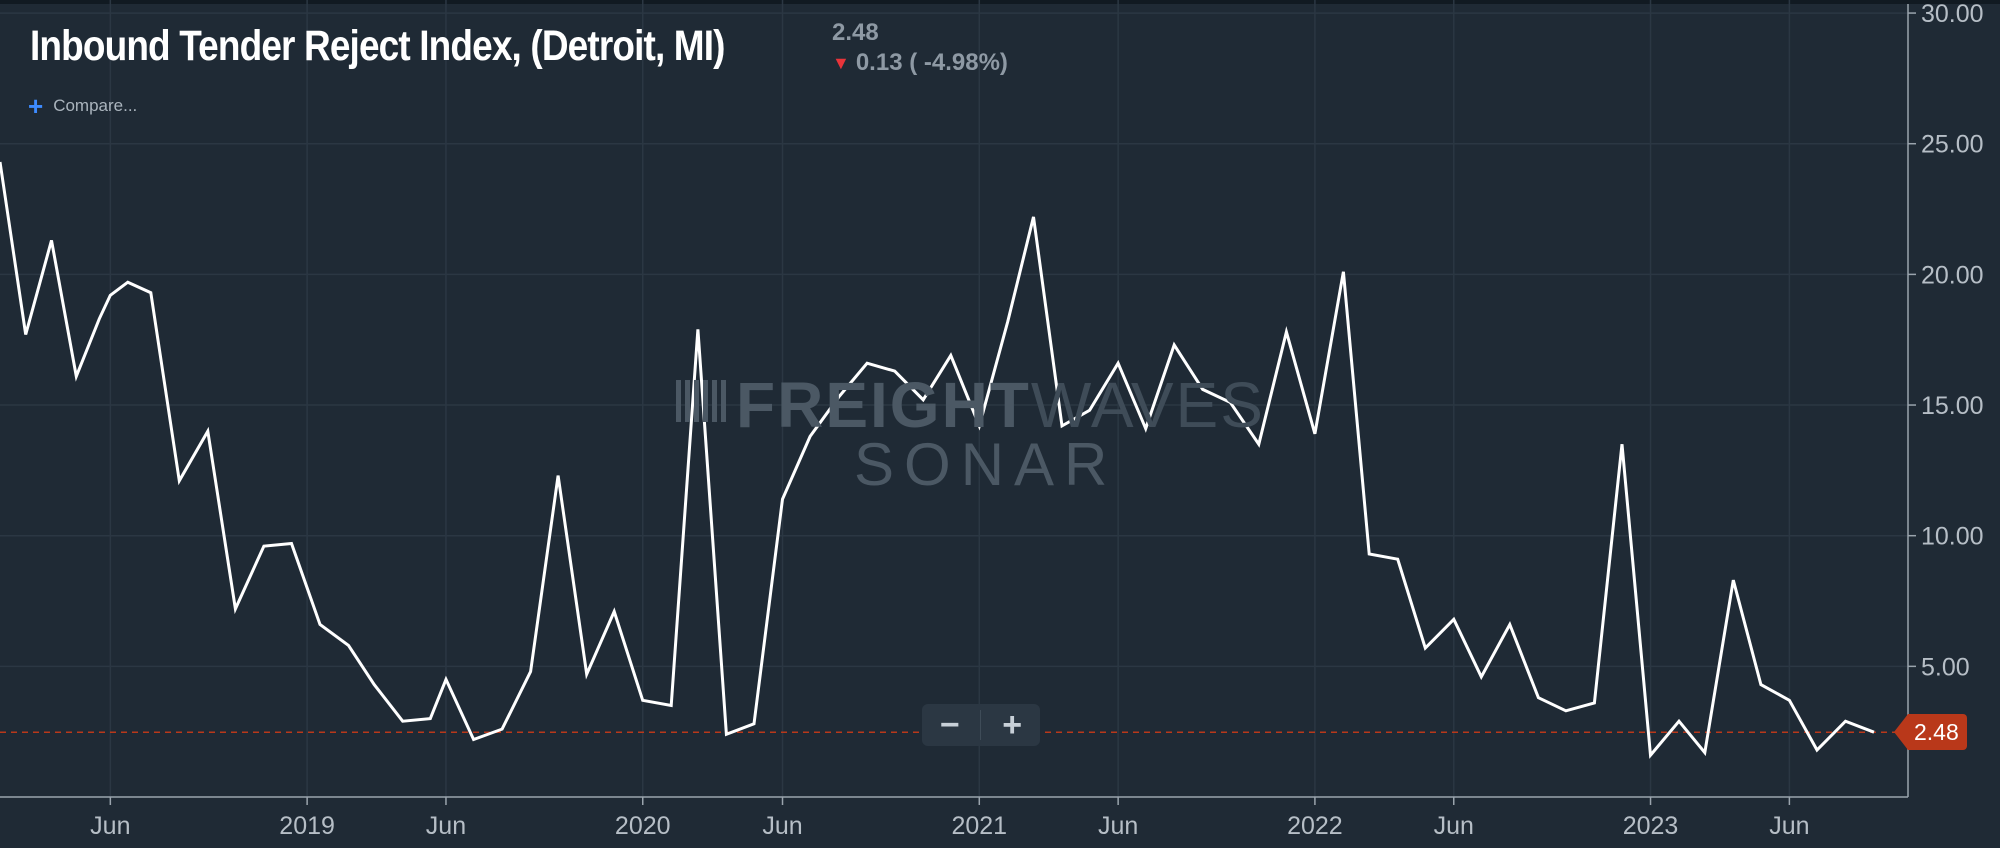  I want to click on change-text: 0.13 ( -4.98%), so click(931, 62).